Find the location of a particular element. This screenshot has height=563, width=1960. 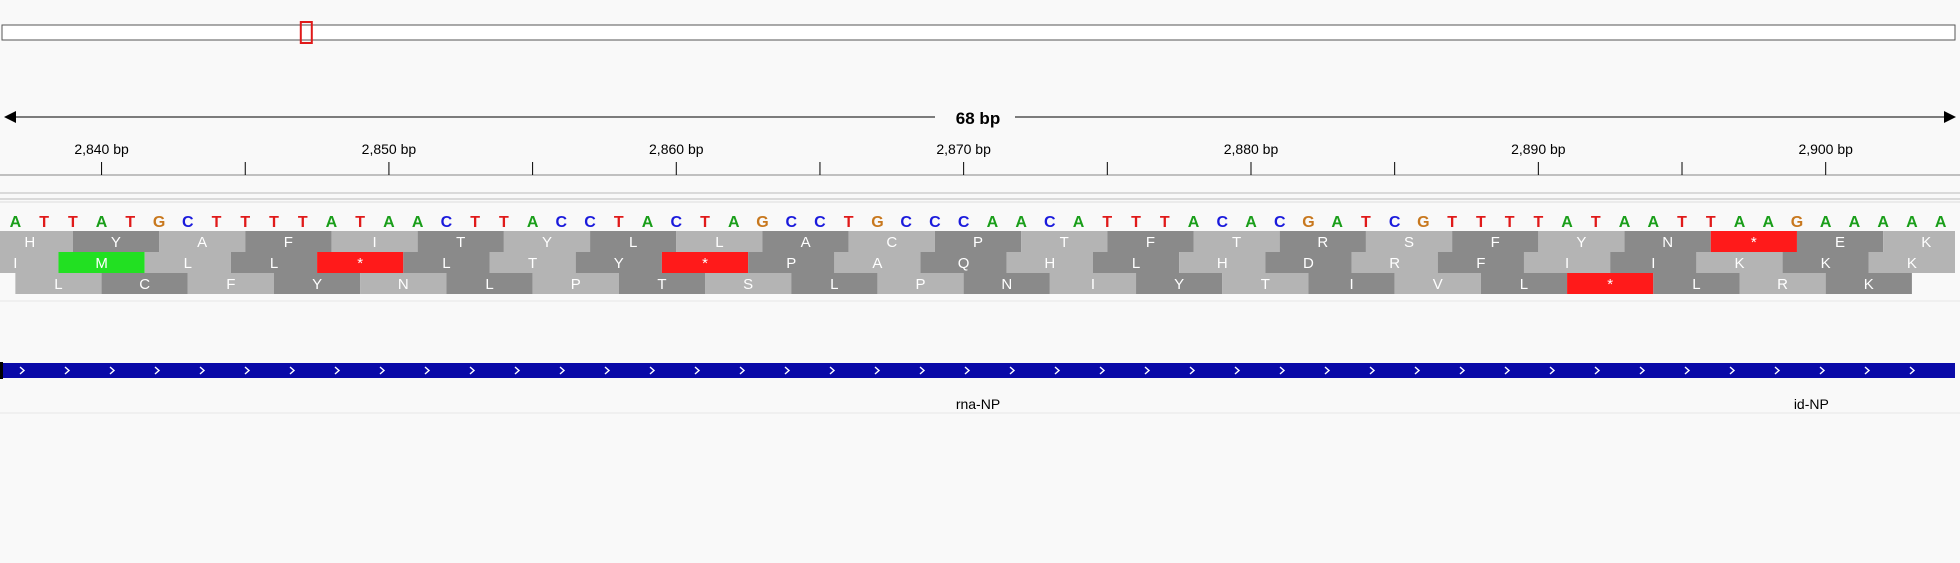

amino-acid-label: A is located at coordinates (806, 242).